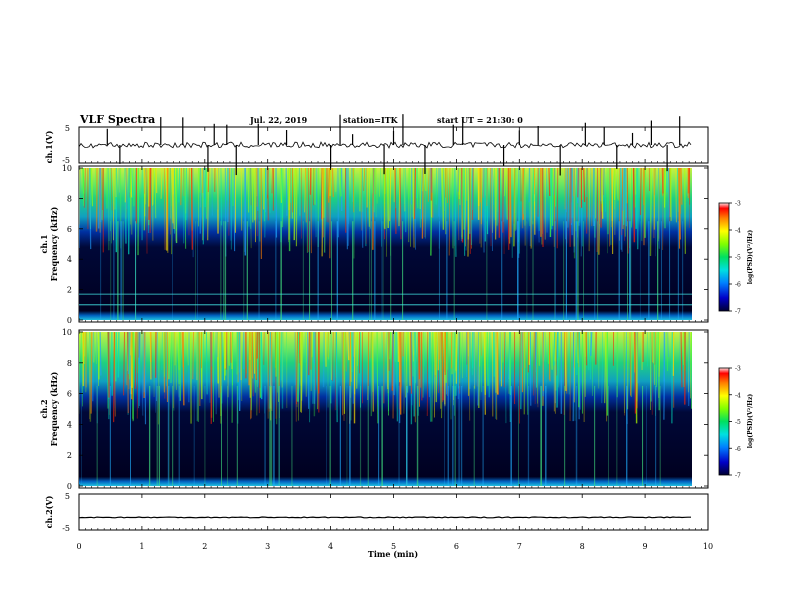  Describe the element at coordinates (750, 257) in the screenshot. I see `ch1-colorbar-label: log(PSD)(V²/Hz)` at that location.